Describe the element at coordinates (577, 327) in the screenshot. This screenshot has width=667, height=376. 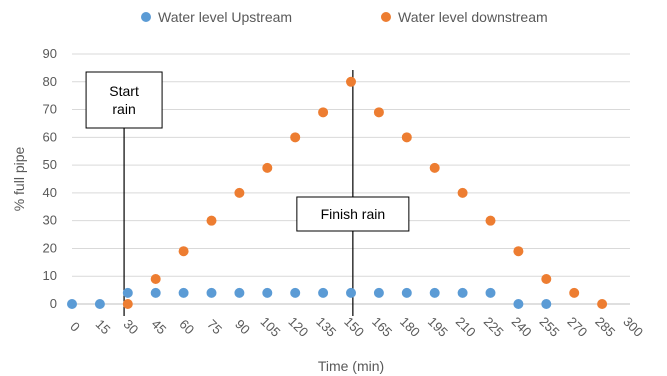
I see `x-tick-label: 270` at that location.